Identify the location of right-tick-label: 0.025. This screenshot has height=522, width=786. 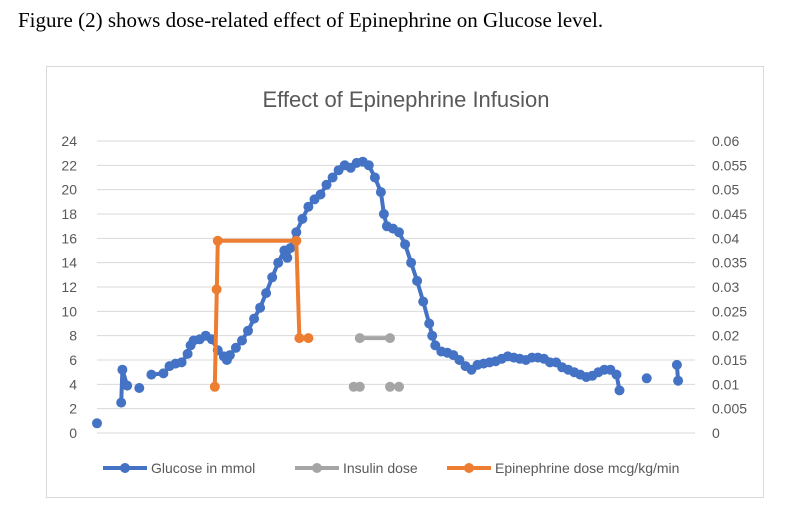
(729, 311).